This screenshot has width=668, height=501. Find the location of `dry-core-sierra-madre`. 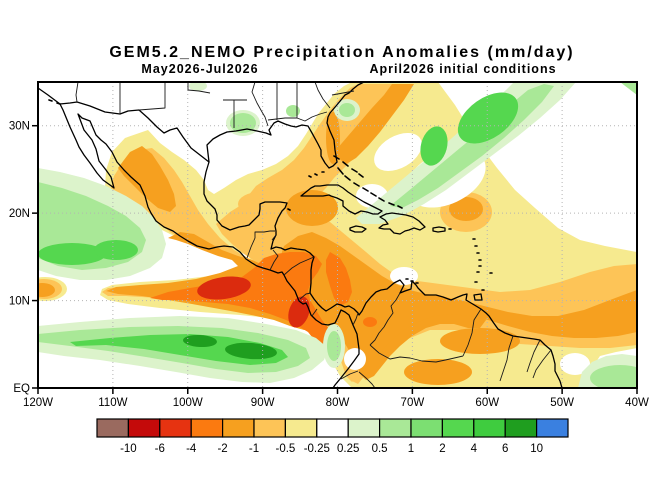

dry-core-sierra-madre is located at coordinates (147, 179).